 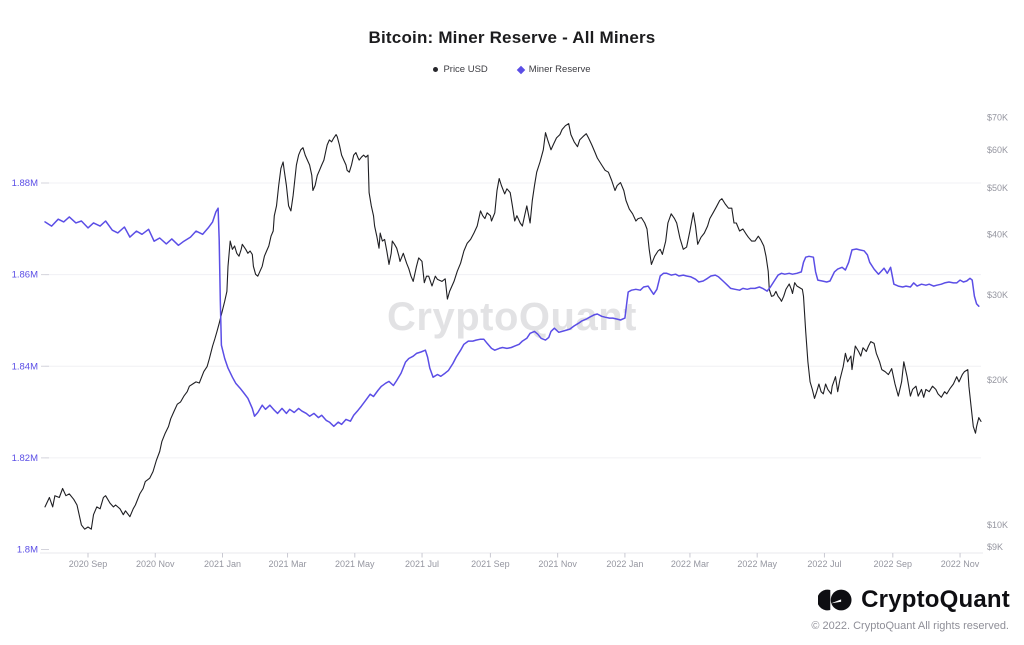 I want to click on x-tick-label: 2021 Jan, so click(x=222, y=564).